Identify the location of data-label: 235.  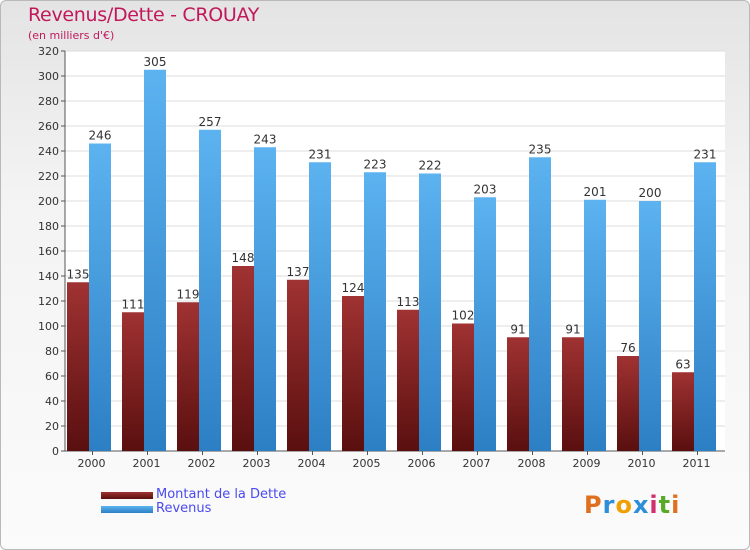
(540, 149).